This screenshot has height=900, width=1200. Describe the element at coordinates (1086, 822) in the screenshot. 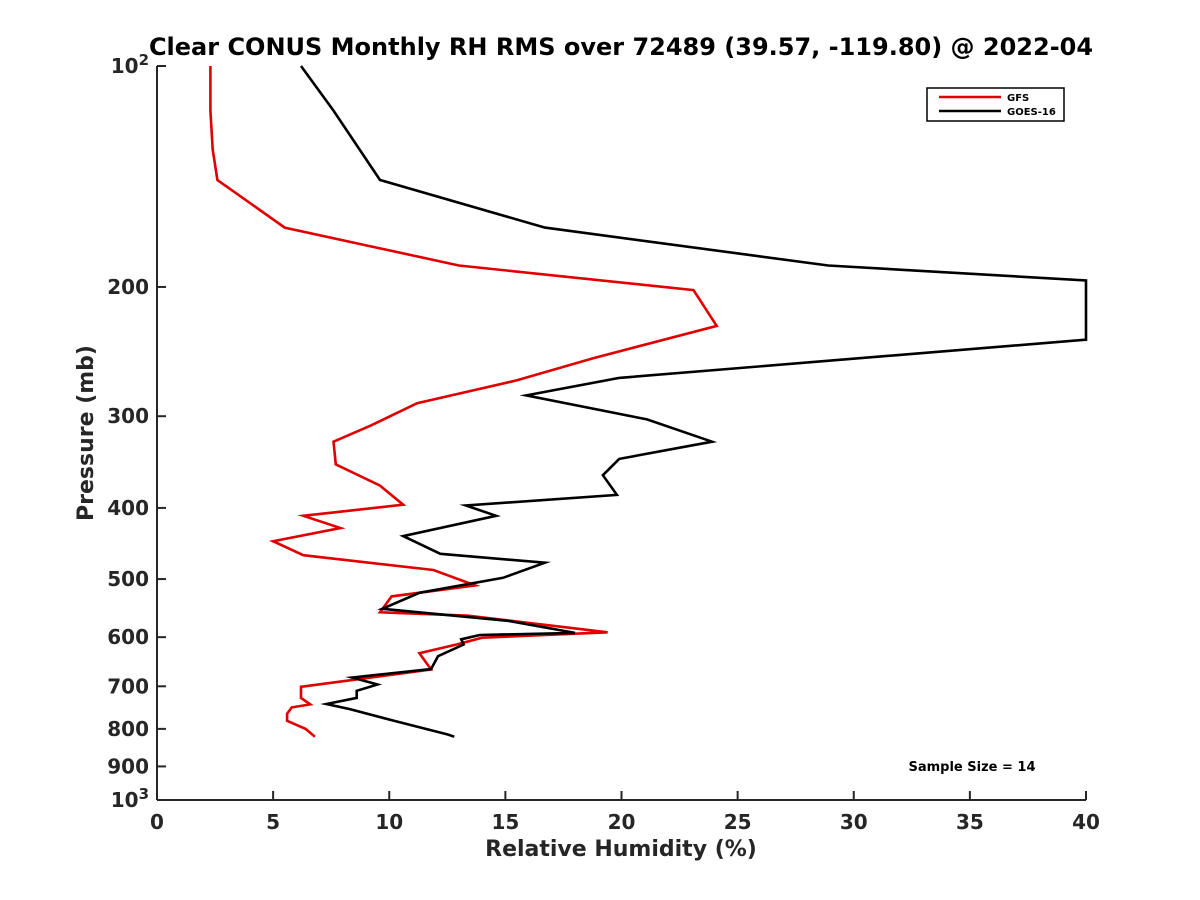

I see `x-tick-label: 40` at that location.